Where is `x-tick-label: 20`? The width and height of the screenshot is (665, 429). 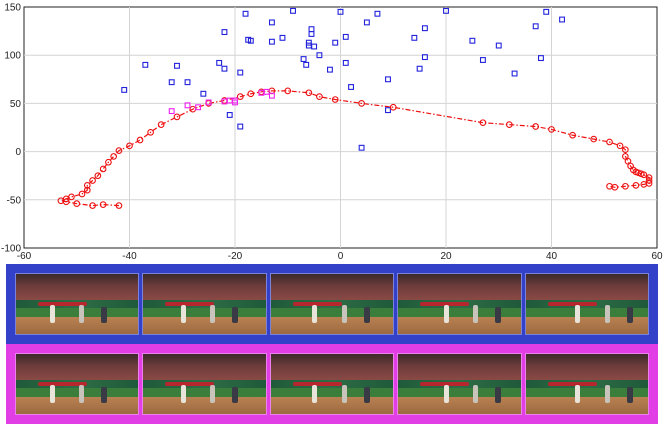
x-tick-label: 20 is located at coordinates (446, 256).